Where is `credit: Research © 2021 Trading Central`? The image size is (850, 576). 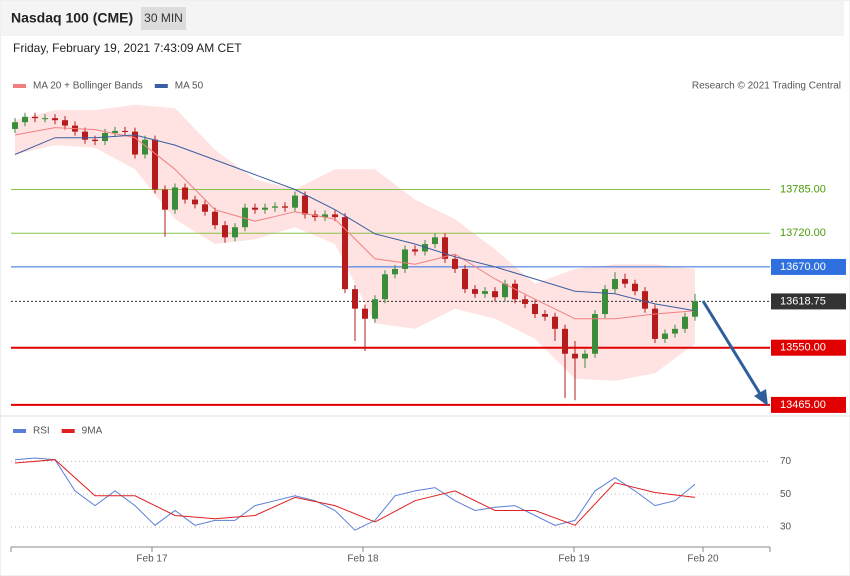
credit: Research © 2021 Trading Central is located at coordinates (766, 86).